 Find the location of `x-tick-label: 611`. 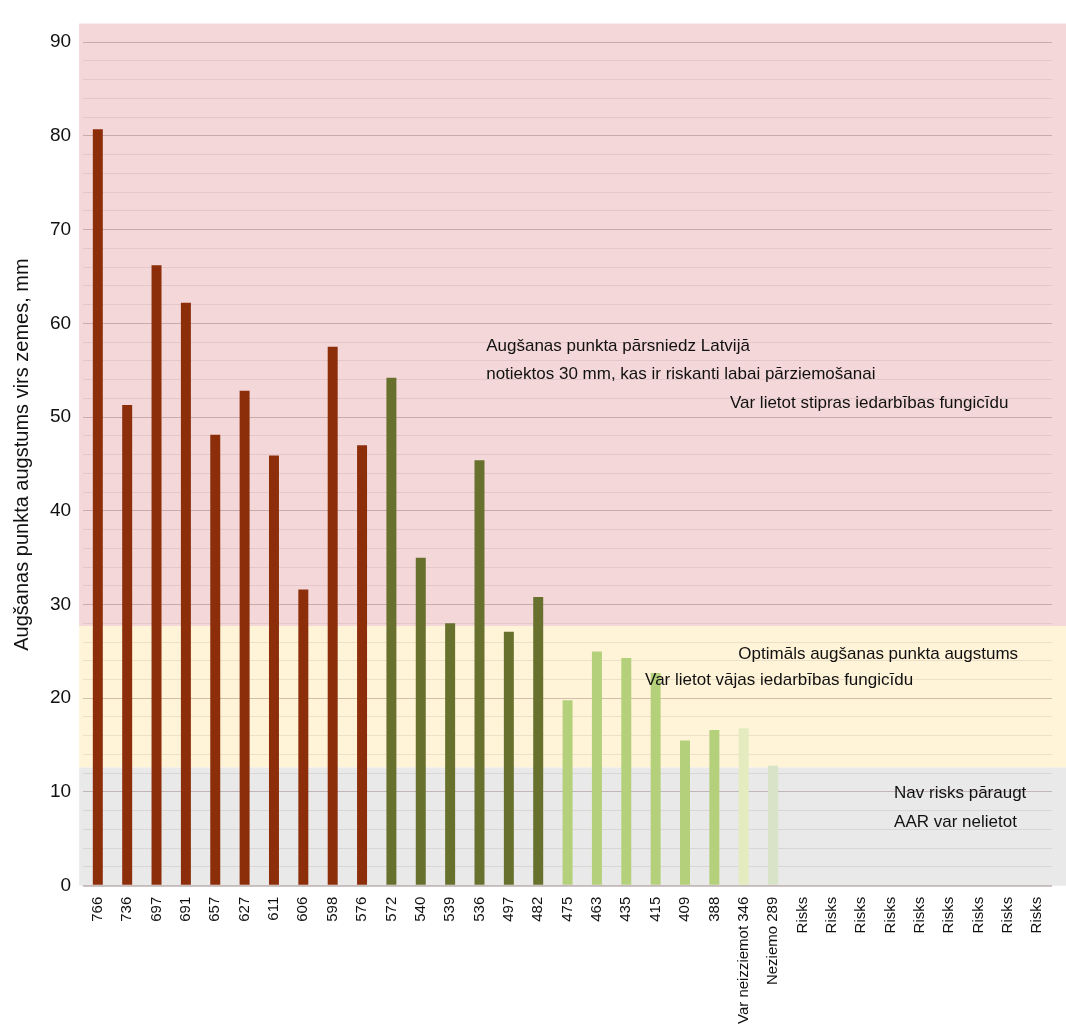

x-tick-label: 611 is located at coordinates (273, 908).